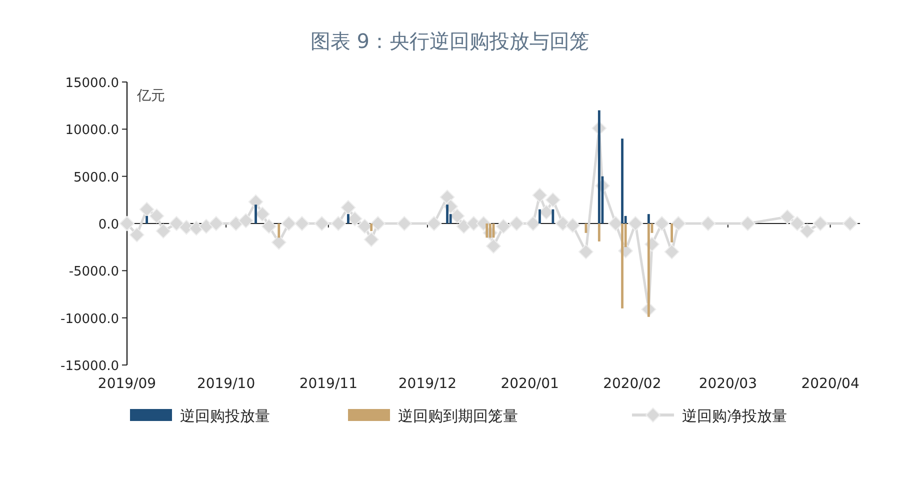 This screenshot has height=492, width=900. I want to click on legend-label: 逆回购到期回笼量, so click(458, 416).